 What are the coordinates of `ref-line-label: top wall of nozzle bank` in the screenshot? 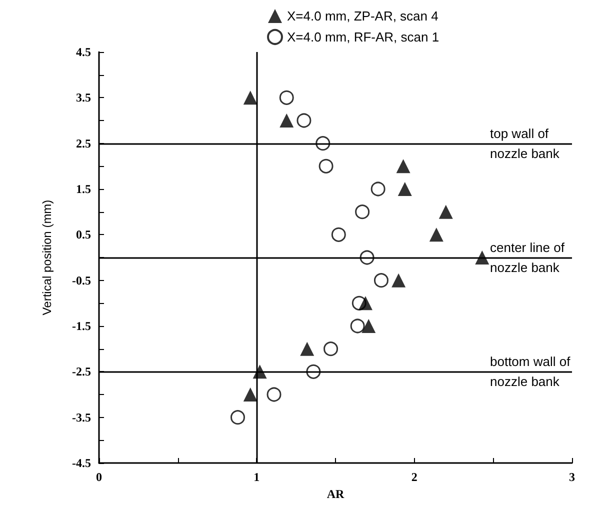 It's located at (525, 143).